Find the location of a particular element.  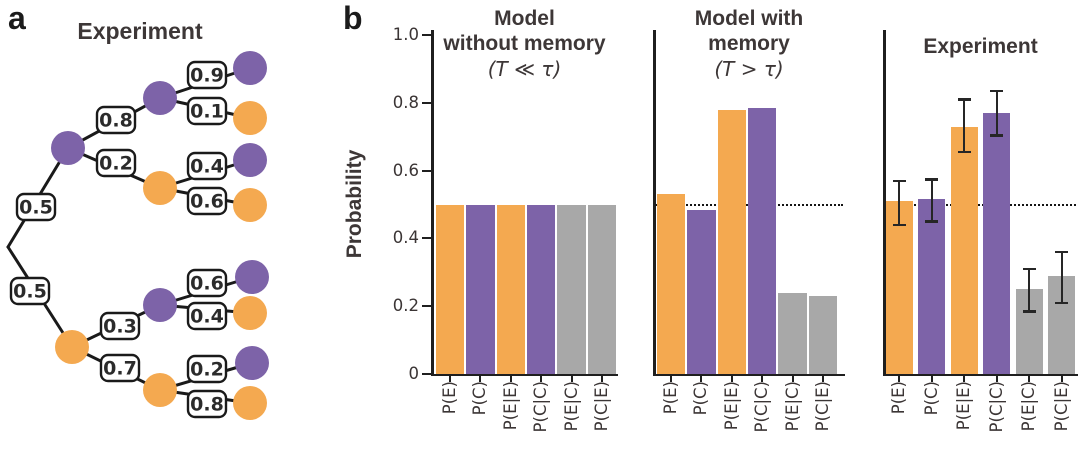

y-tick-label: 0.6 is located at coordinates (405, 170).